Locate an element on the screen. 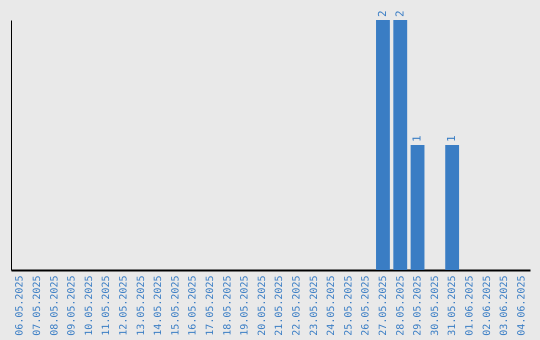 This screenshot has height=340, width=540. x-tick-label: 20.05.2025 is located at coordinates (262, 306).